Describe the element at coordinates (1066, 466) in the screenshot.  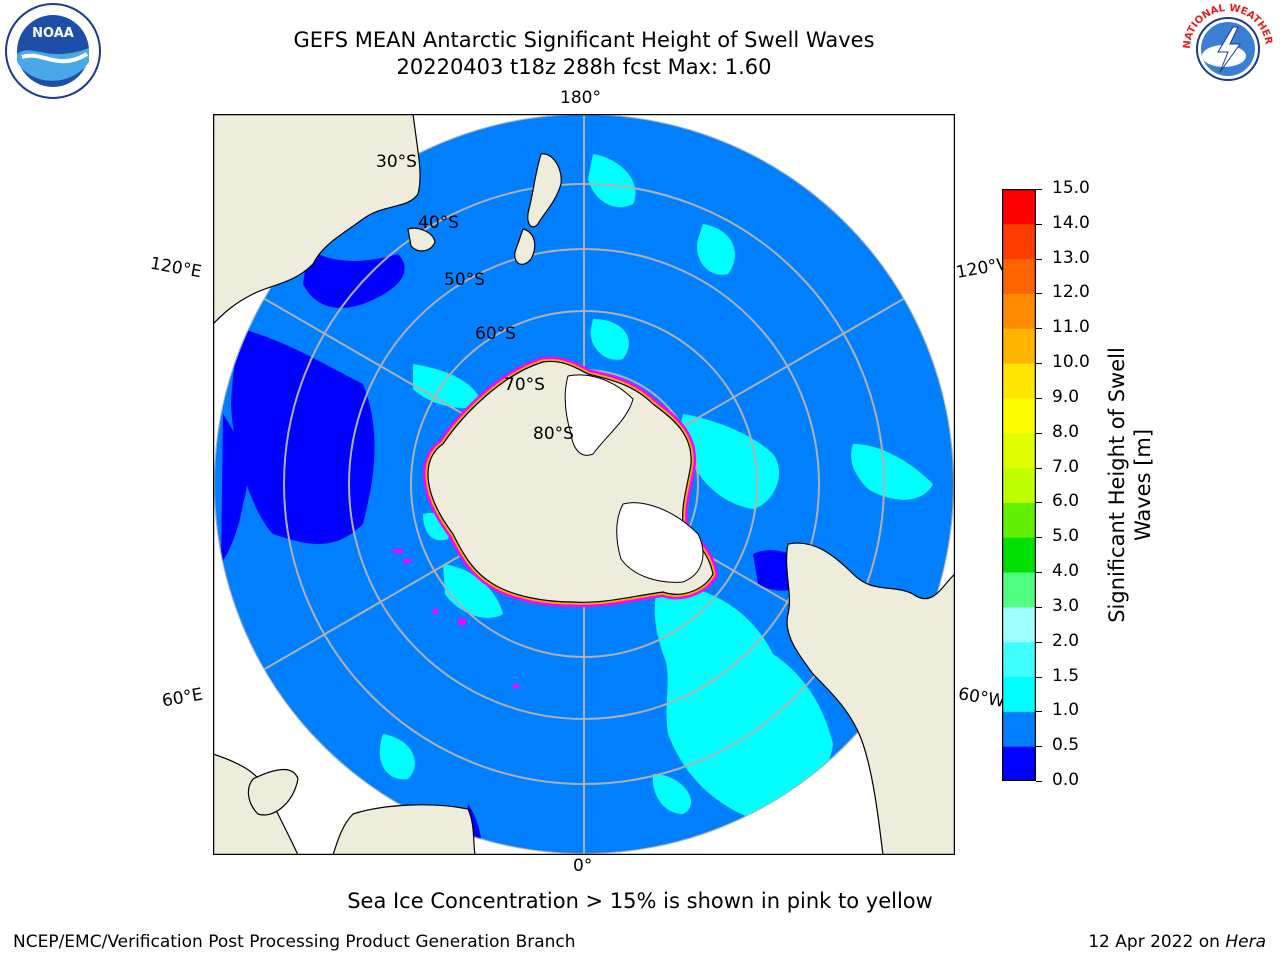
I see `colorbar-tick-label: 7.0` at that location.